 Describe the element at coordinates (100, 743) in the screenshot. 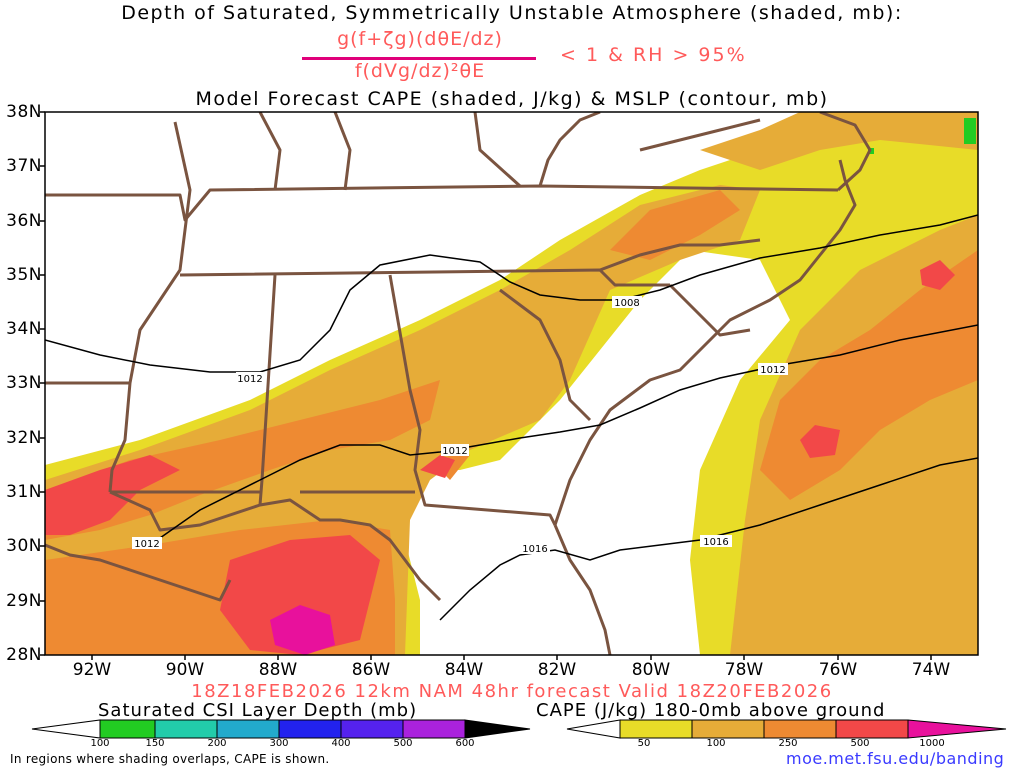

I see `csi-colorbar-label: 100` at that location.